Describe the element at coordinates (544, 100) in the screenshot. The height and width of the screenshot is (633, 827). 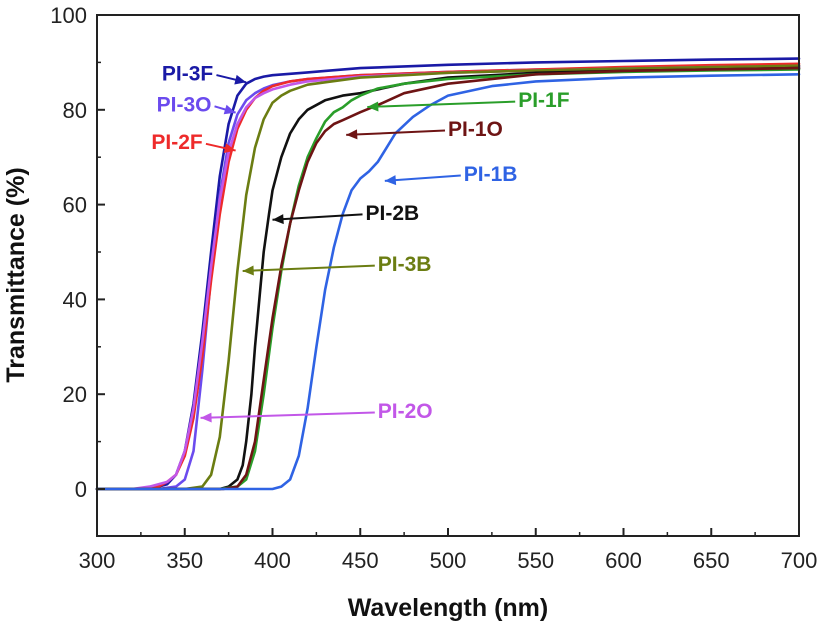
I see `annotation-label-pi-1f: PI-1F` at that location.